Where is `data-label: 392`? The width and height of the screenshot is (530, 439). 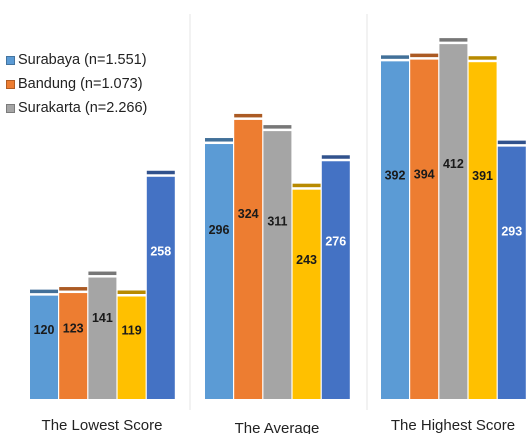
data-label: 392 is located at coordinates (395, 175).